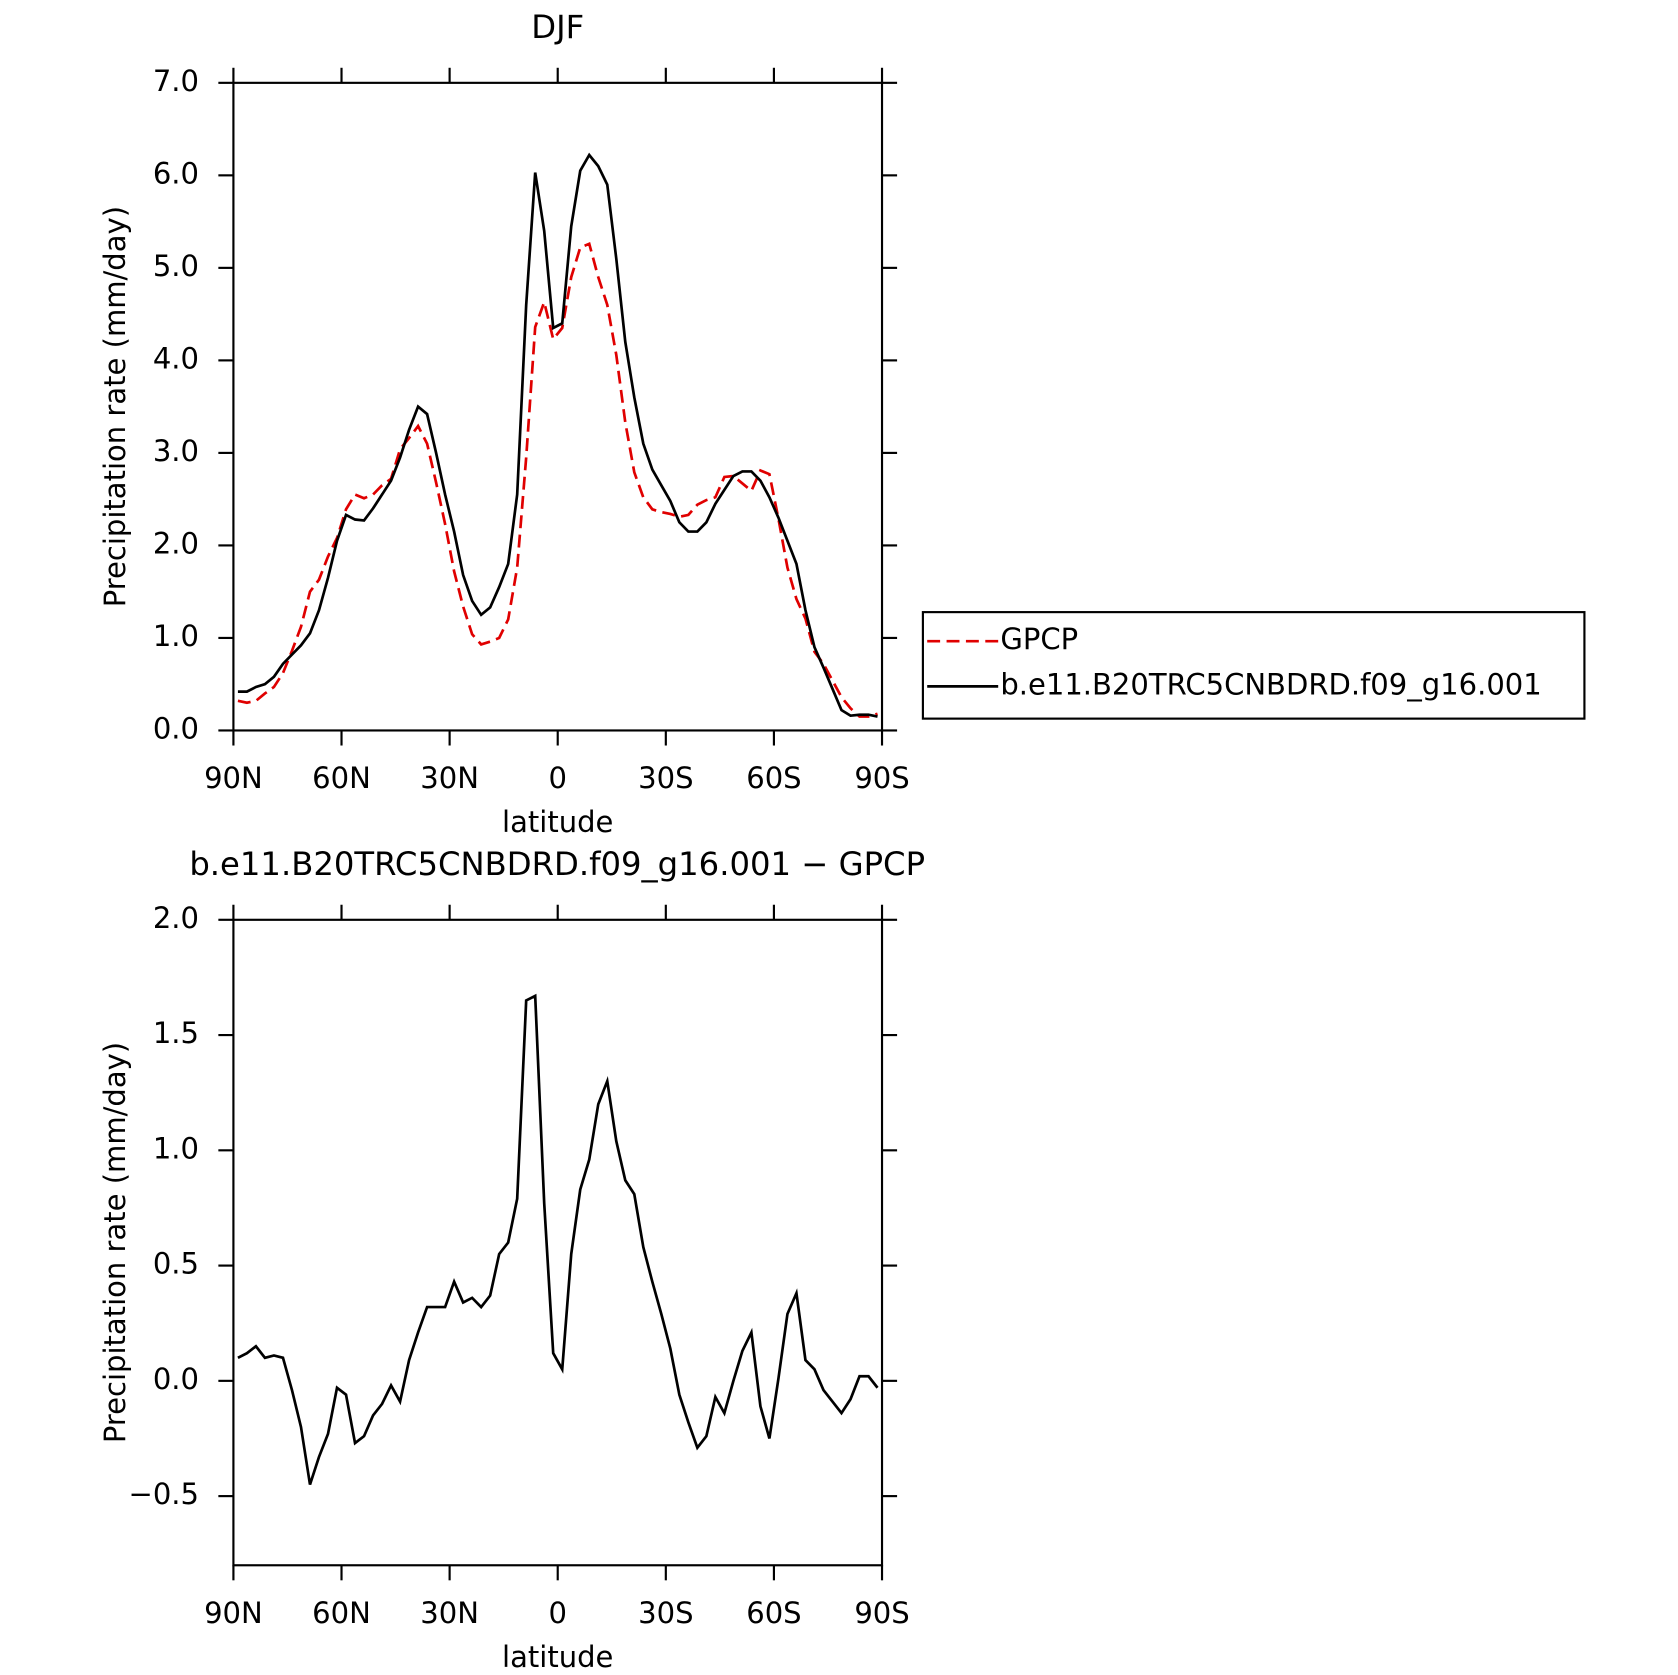  Describe the element at coordinates (163, 1494) in the screenshot. I see `y-tick-label: −0.5` at that location.